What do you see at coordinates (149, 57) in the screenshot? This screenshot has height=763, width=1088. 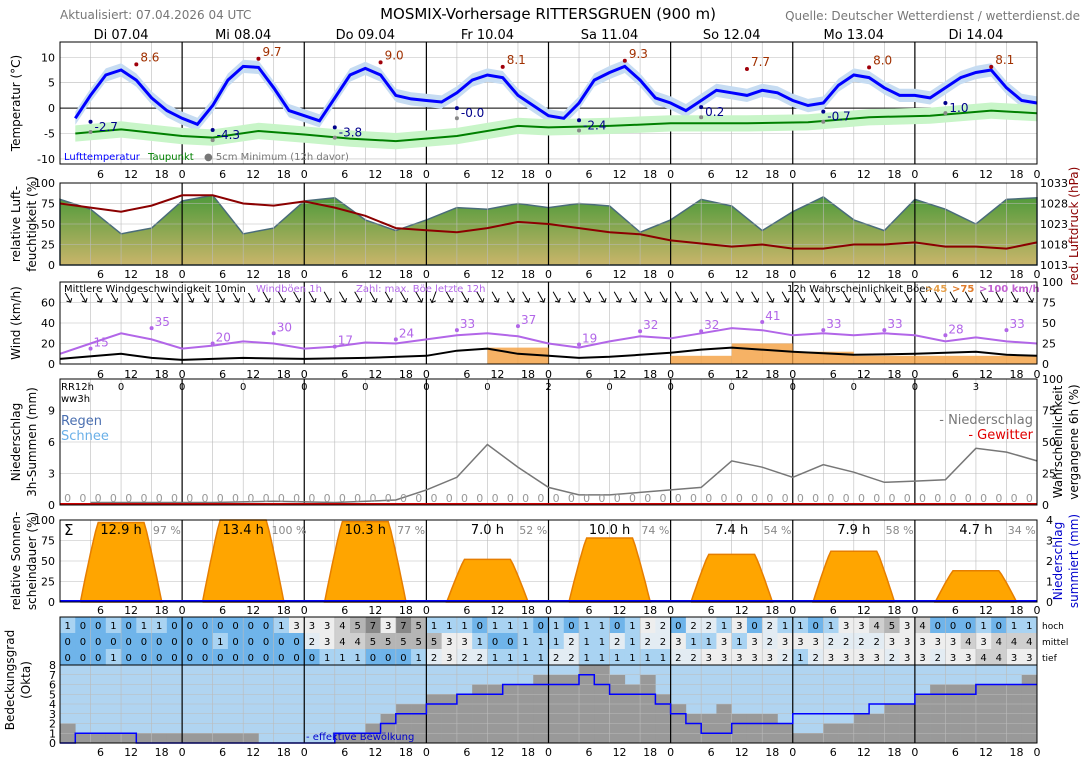 I see `max-temp-label: 8.6` at bounding box center [149, 57].